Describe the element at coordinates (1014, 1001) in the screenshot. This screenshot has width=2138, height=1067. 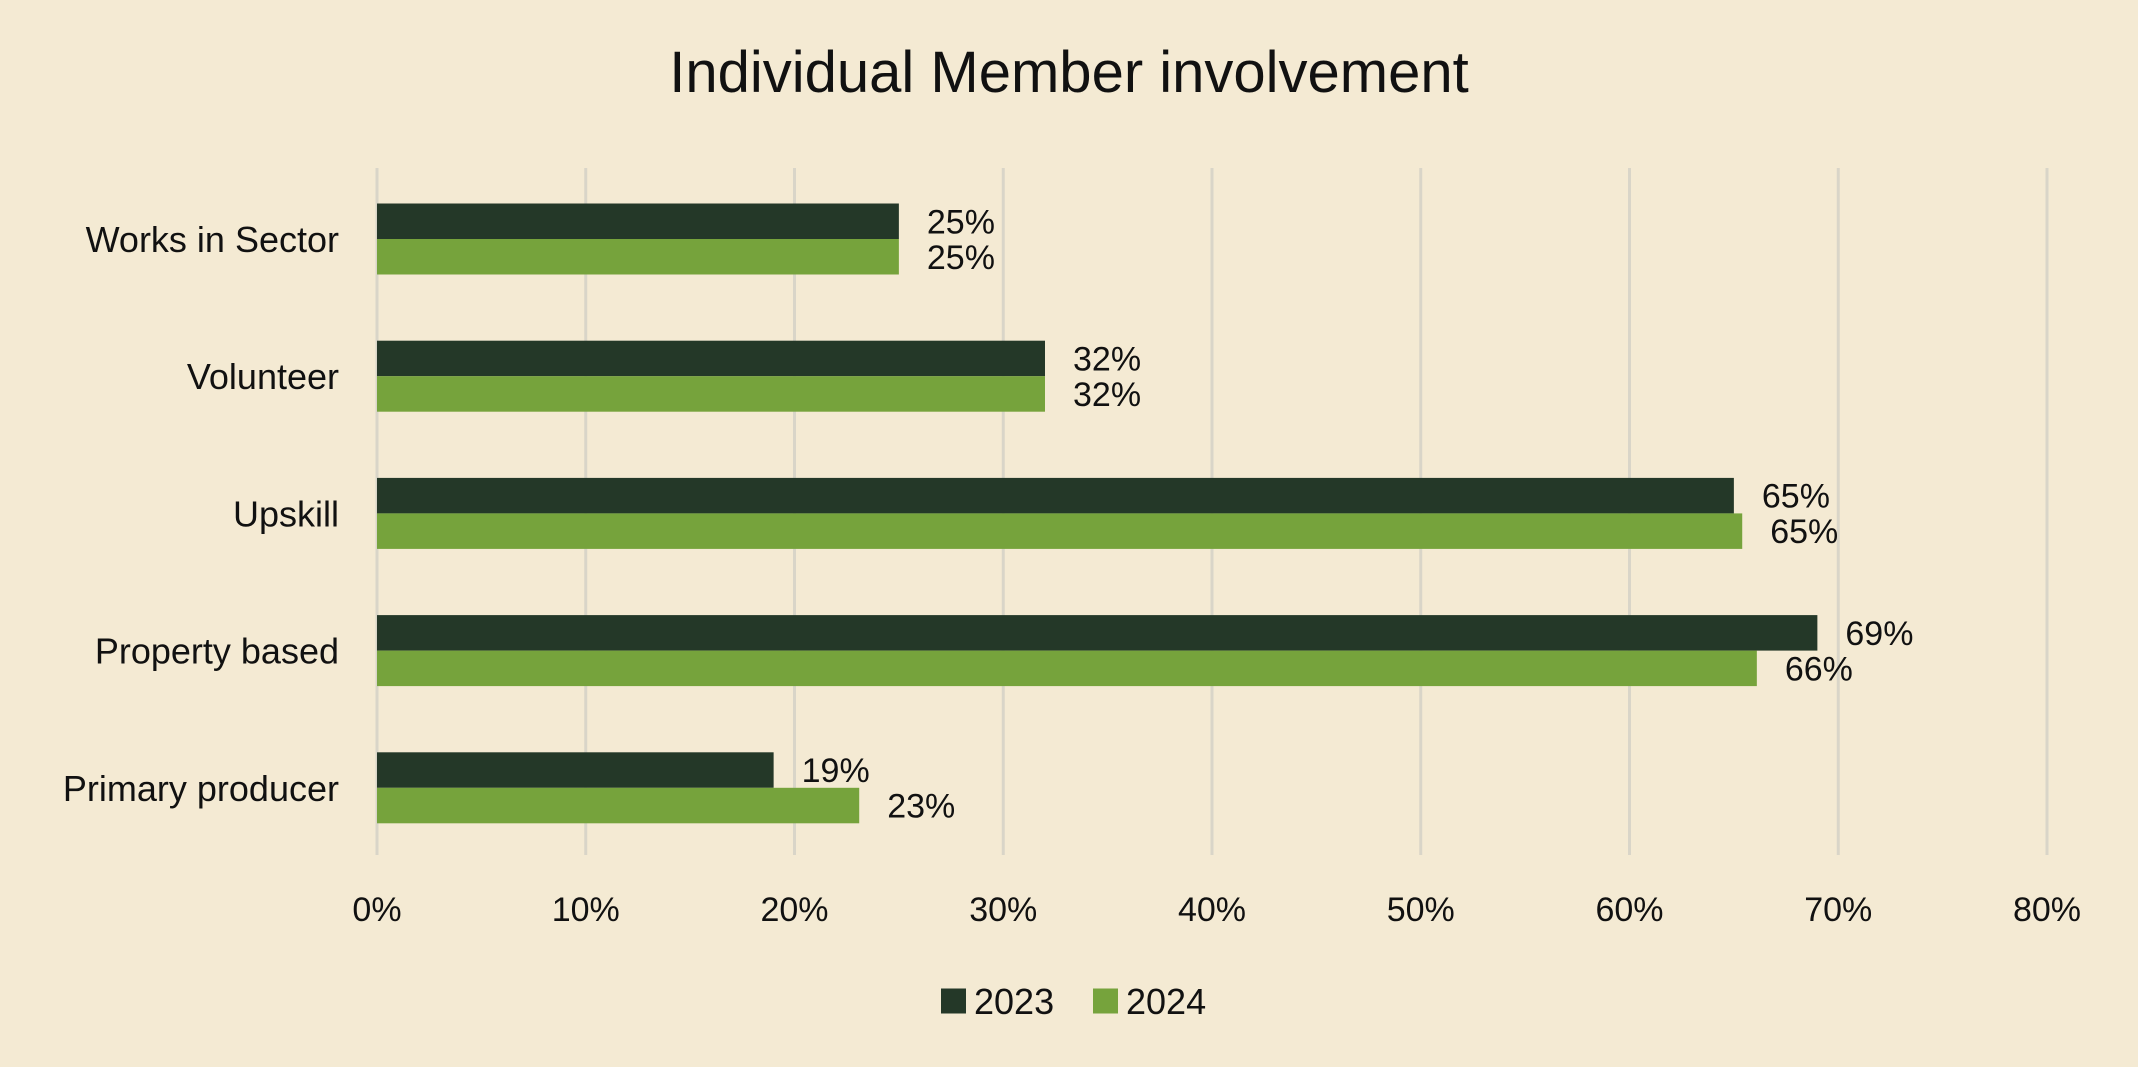
I see `legend-label-2023: 2023` at that location.